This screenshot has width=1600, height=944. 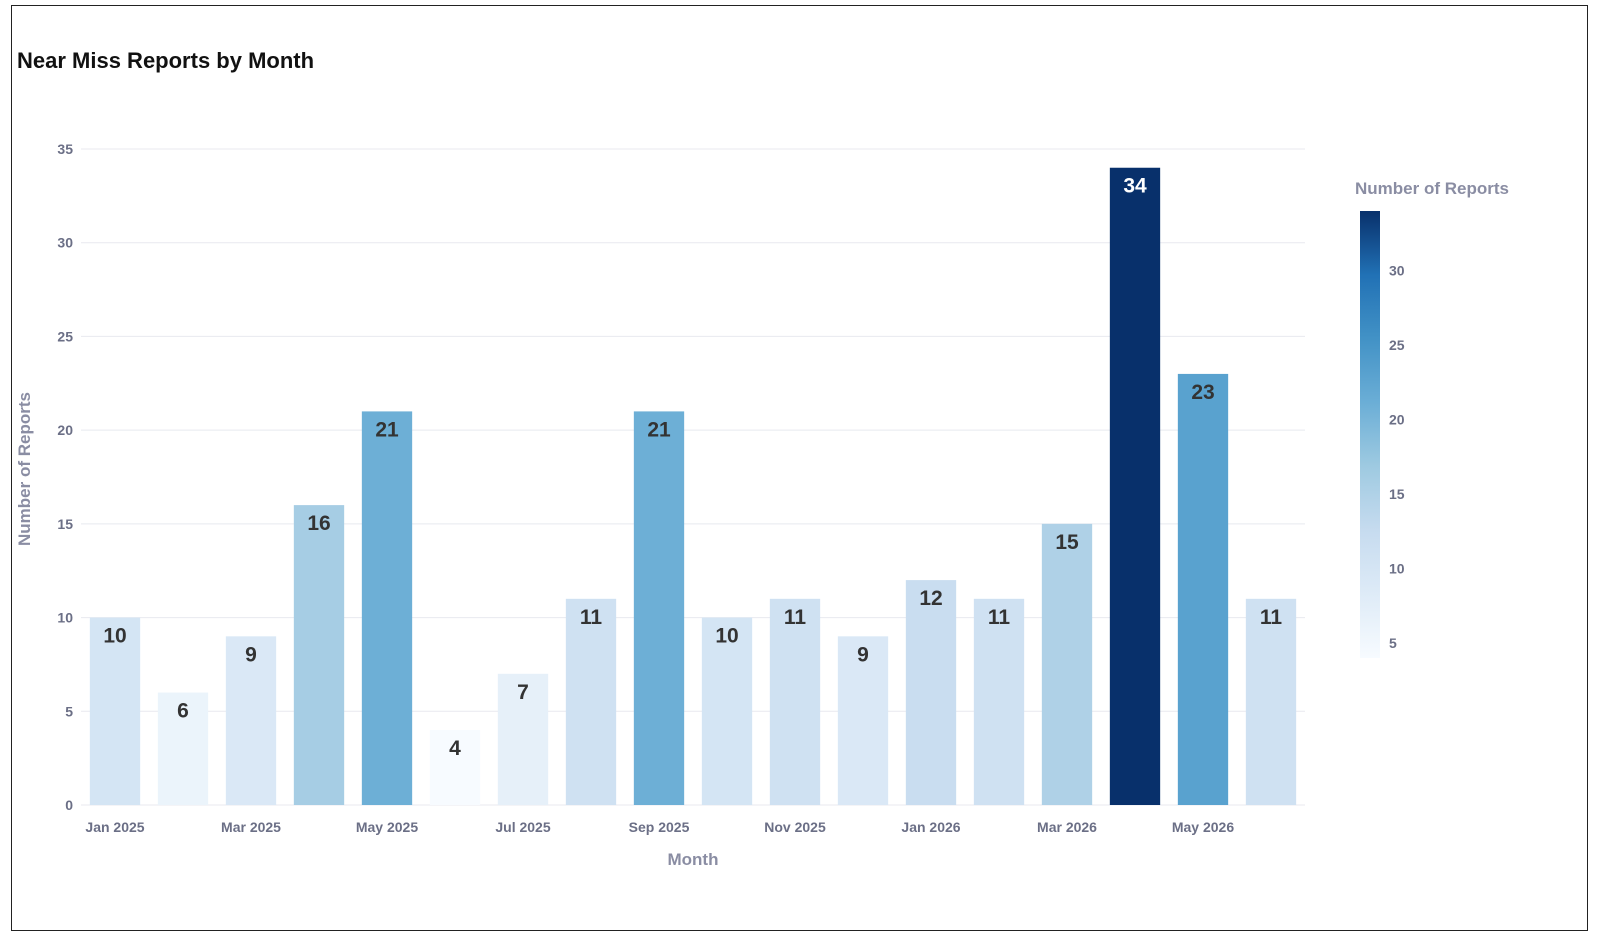 I want to click on colorbar-tick-label: 25, so click(x=1397, y=345).